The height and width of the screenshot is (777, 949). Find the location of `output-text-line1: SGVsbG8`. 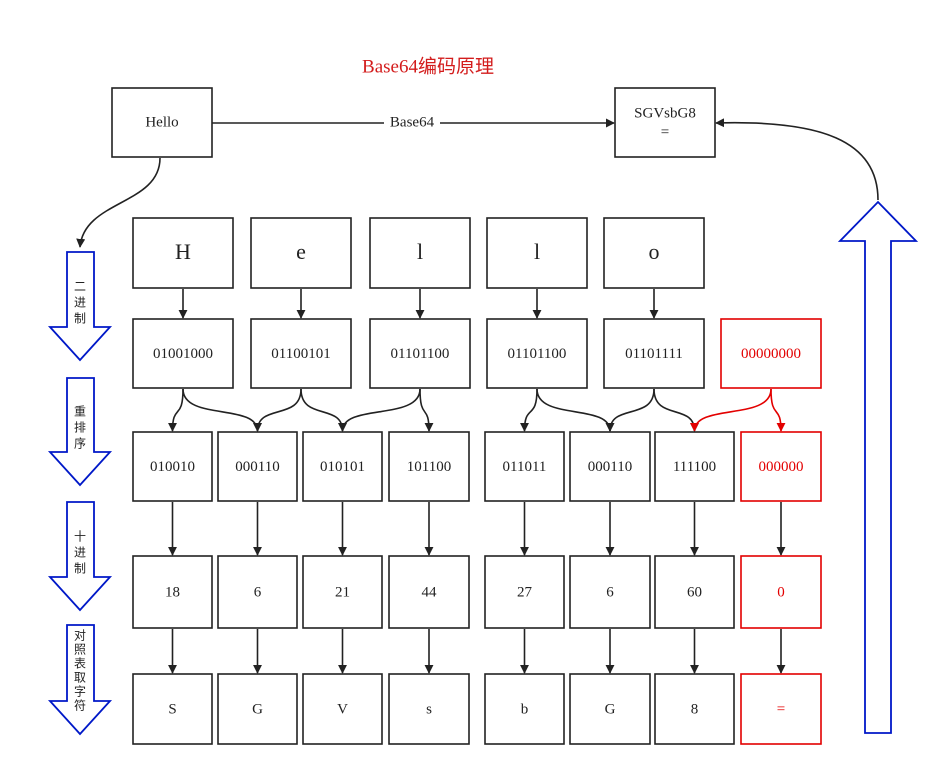

output-text-line1: SGVsbG8 is located at coordinates (665, 113).